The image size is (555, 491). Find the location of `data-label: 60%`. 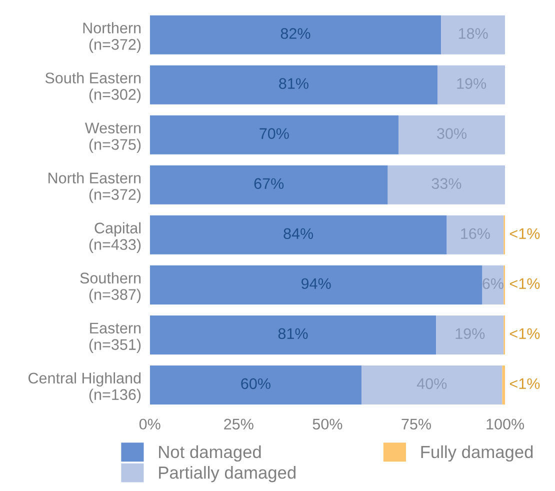

data-label: 60% is located at coordinates (255, 384).